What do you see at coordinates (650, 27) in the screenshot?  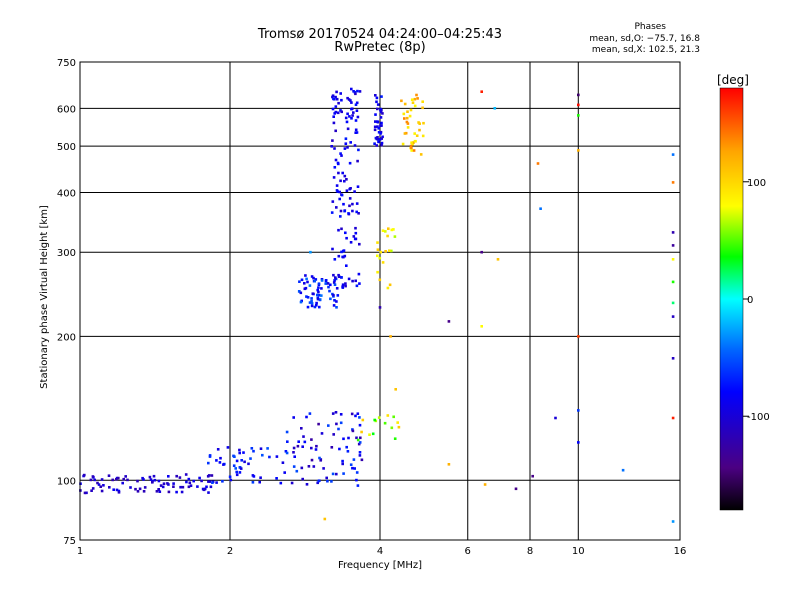 I see `phase-stats-label: Phases` at bounding box center [650, 27].